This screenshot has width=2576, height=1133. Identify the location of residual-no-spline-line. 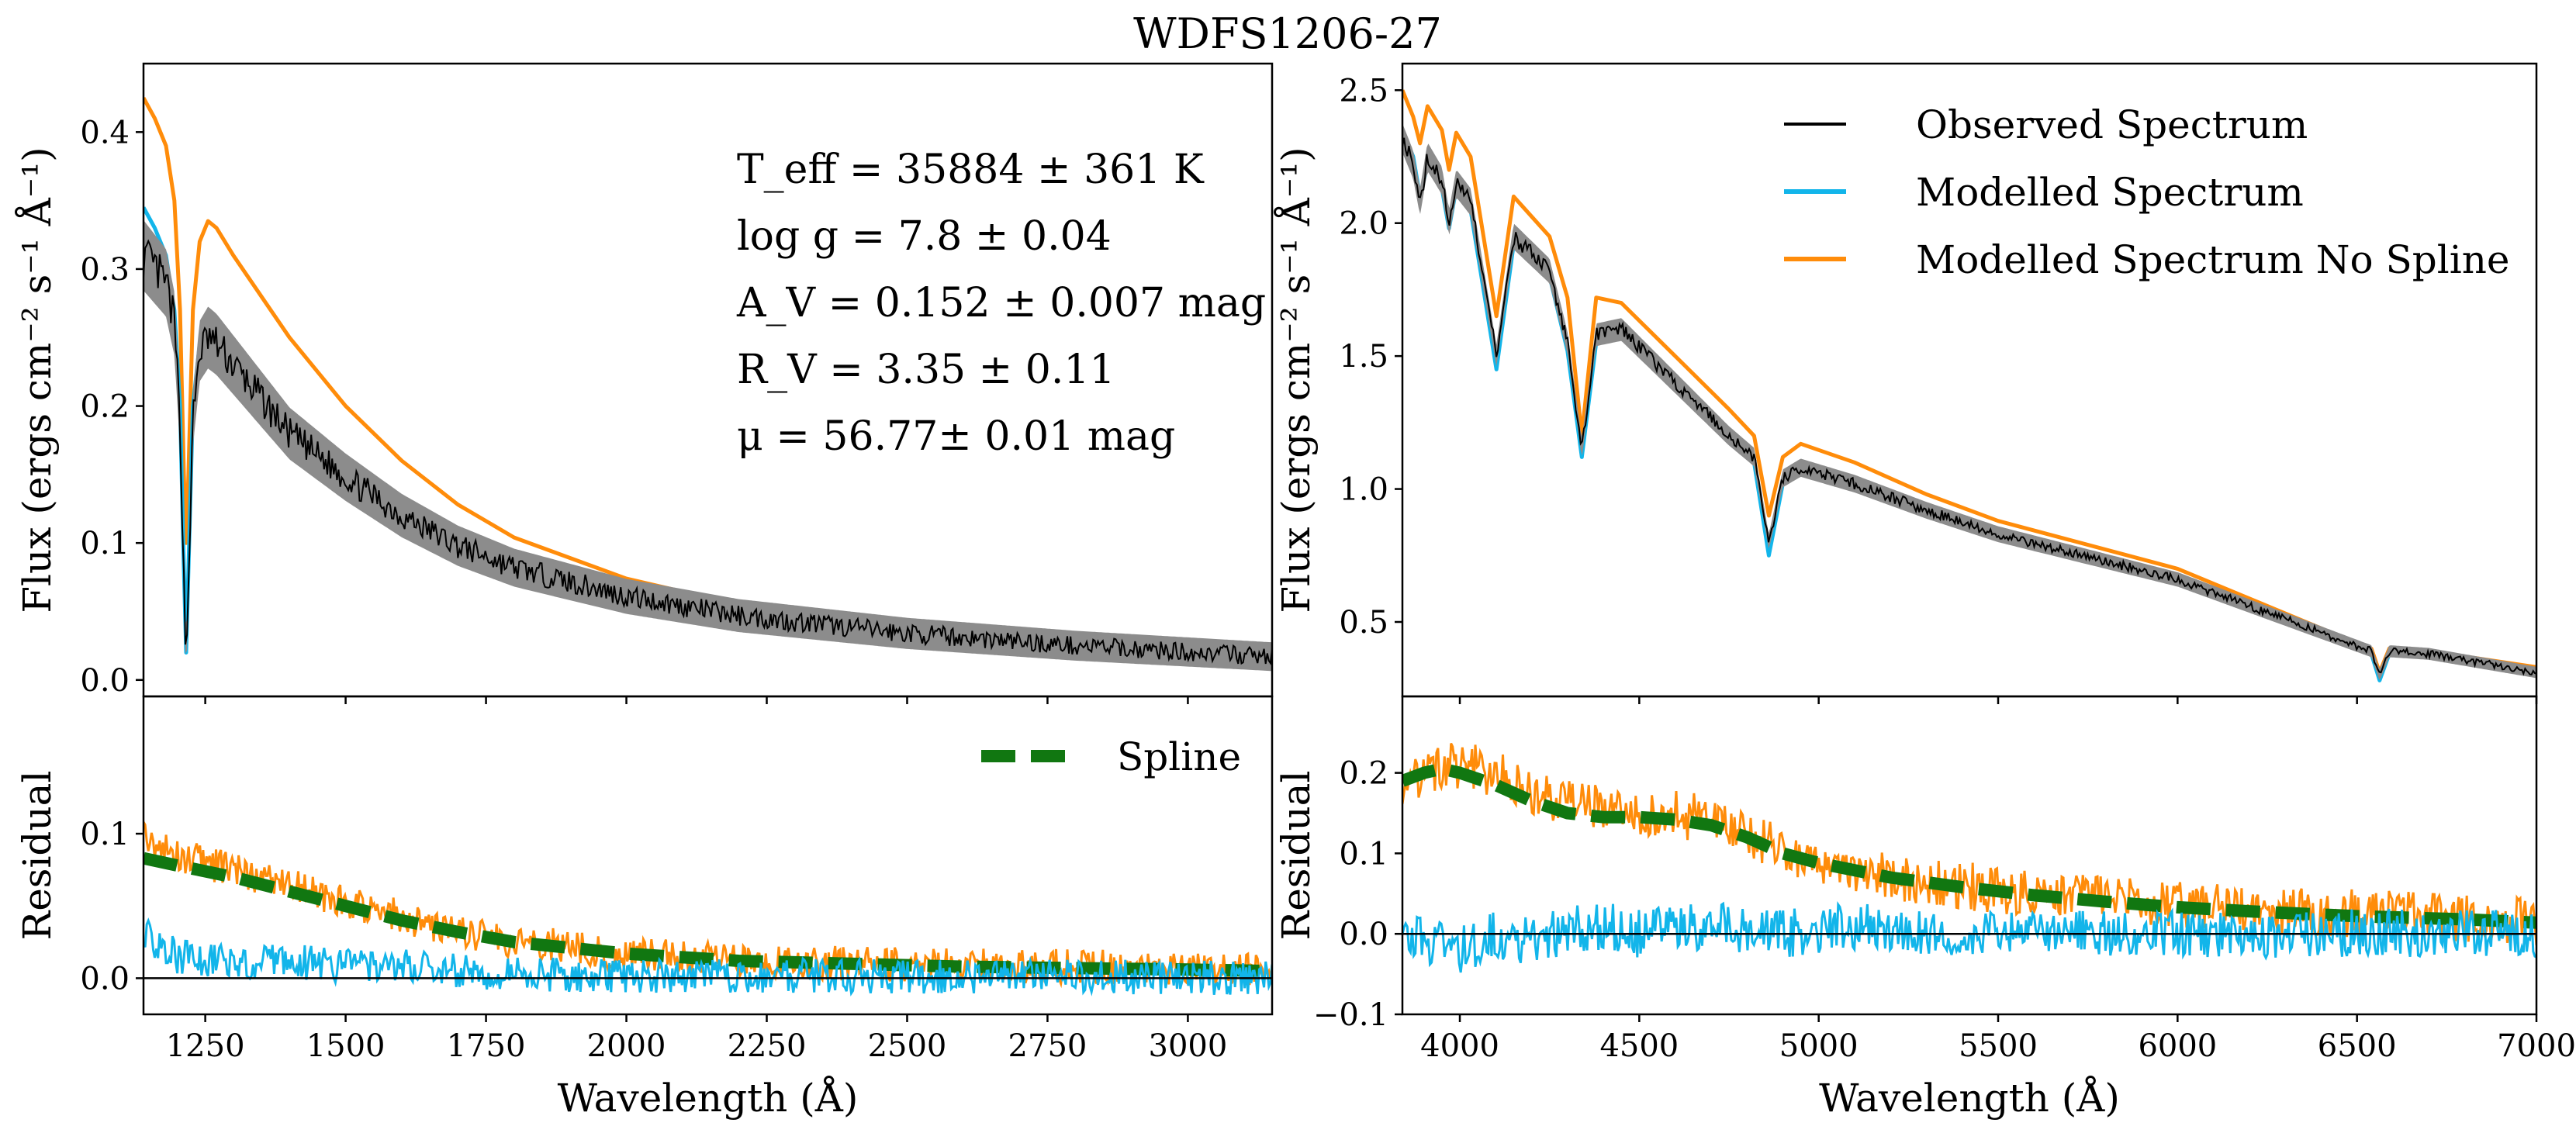
(707, 905).